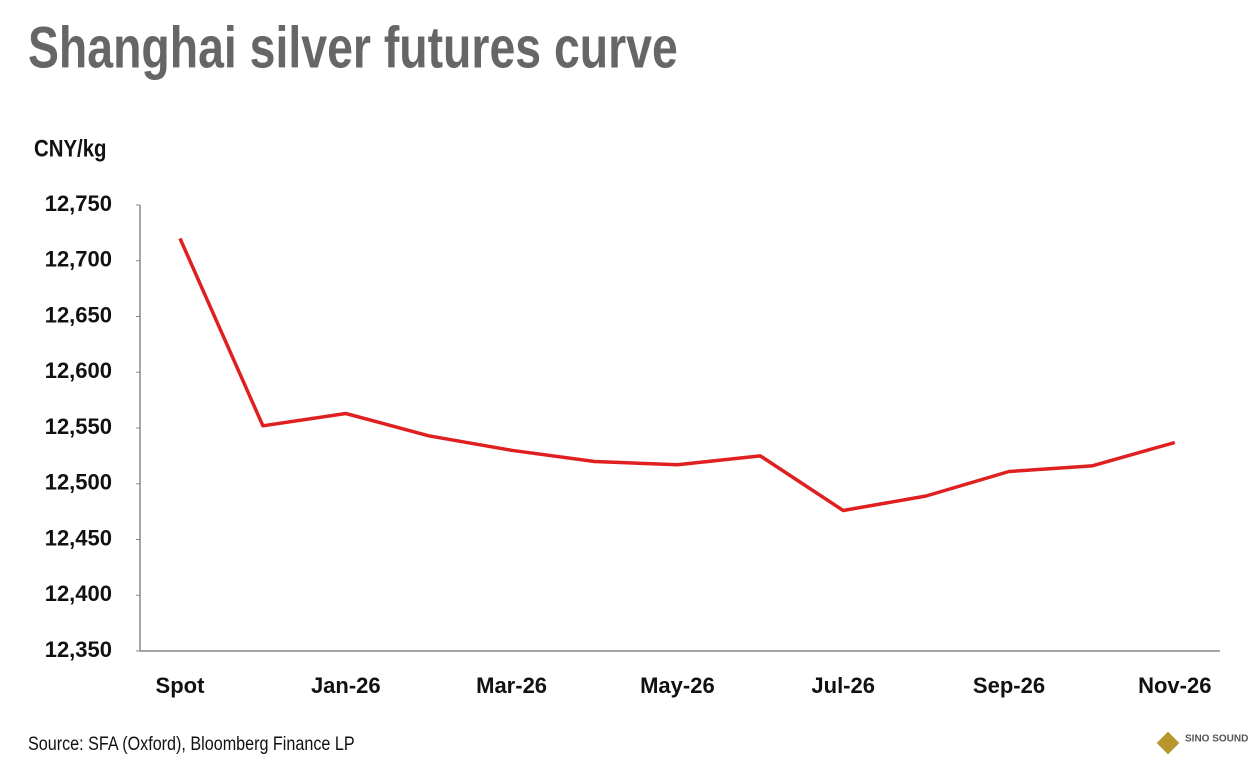  What do you see at coordinates (511, 685) in the screenshot?
I see `x-tick-label: Mar-26` at bounding box center [511, 685].